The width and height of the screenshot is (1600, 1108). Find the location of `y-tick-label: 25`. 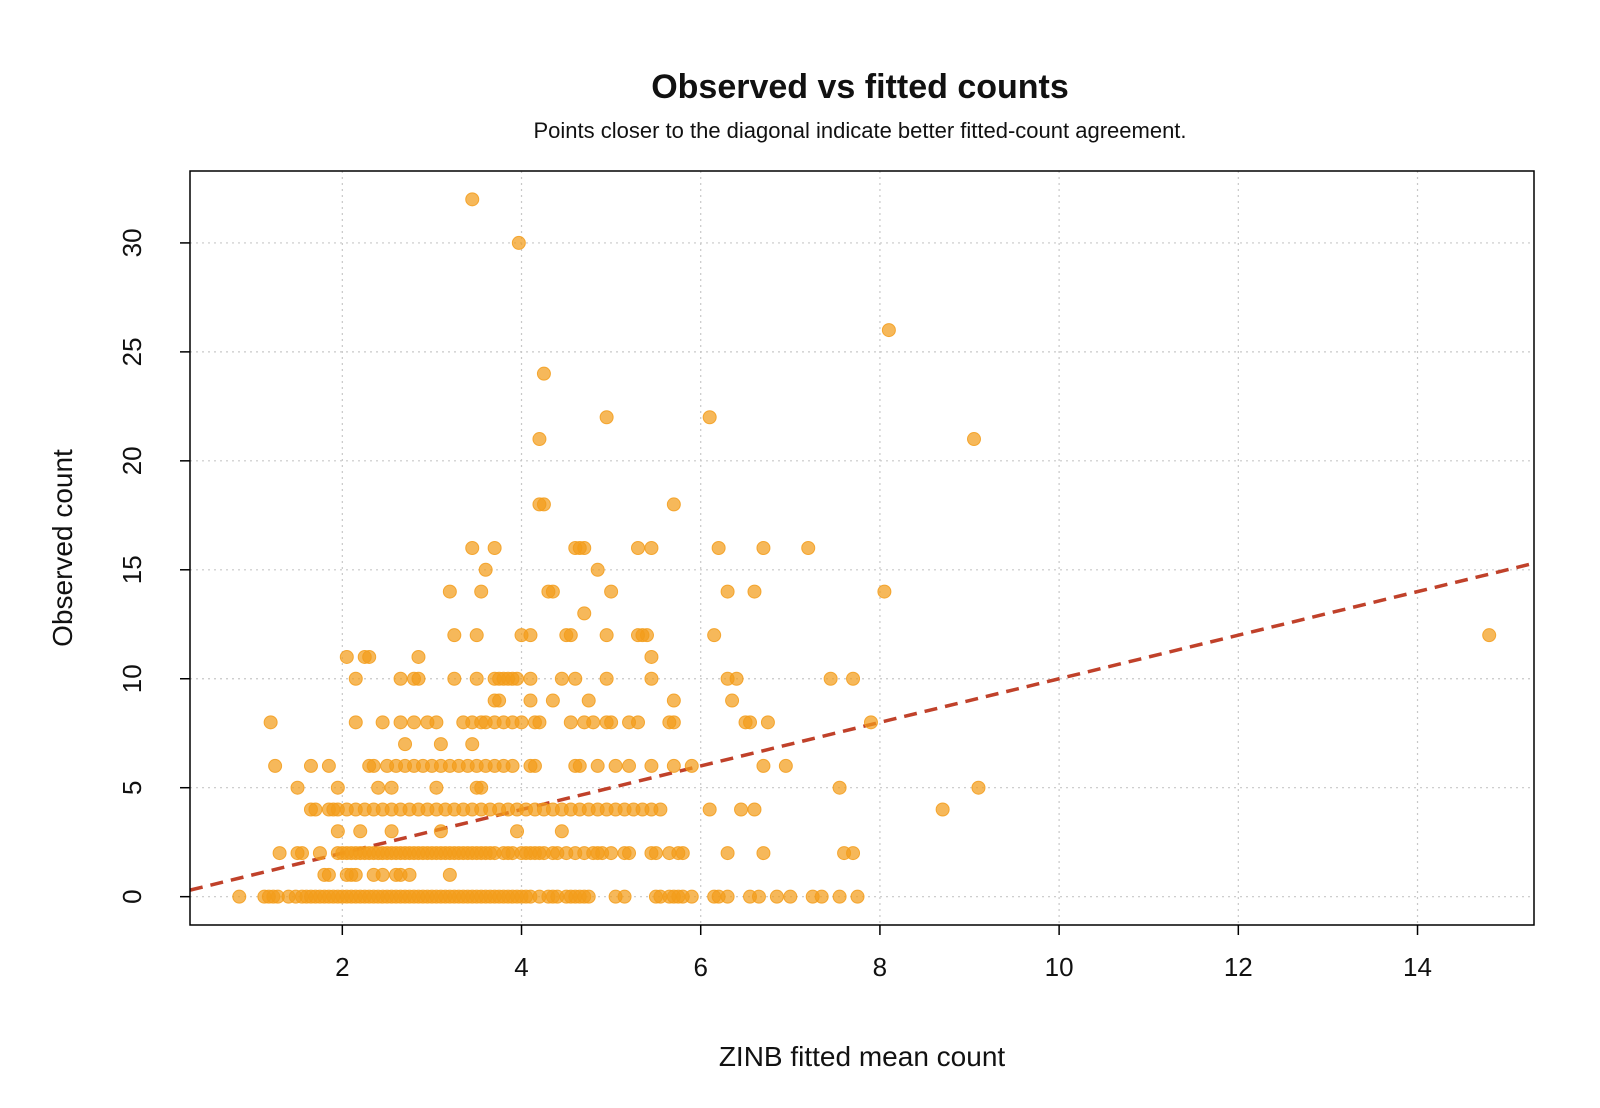

y-tick-label: 25 is located at coordinates (132, 351).